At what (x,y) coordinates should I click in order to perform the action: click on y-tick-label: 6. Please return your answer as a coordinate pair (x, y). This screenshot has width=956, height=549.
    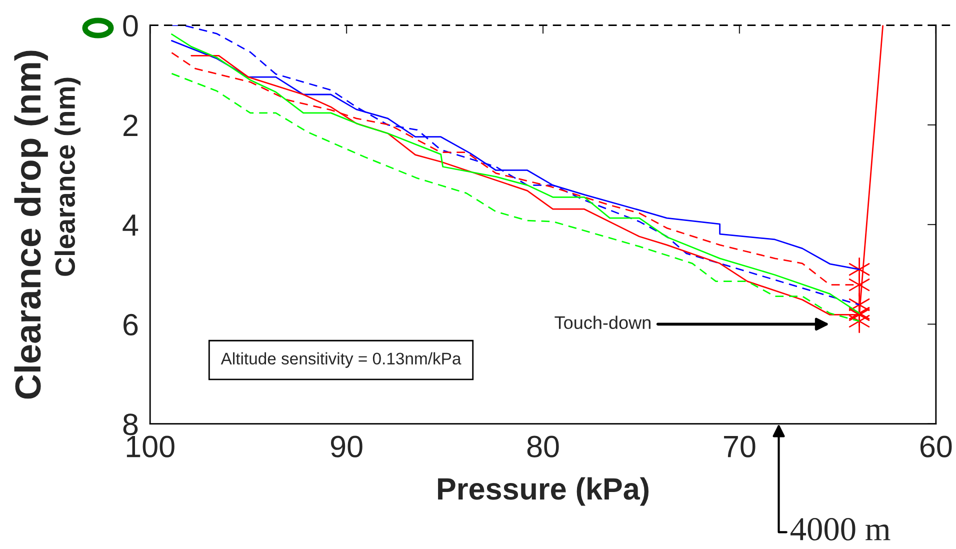
    Looking at the image, I should click on (131, 325).